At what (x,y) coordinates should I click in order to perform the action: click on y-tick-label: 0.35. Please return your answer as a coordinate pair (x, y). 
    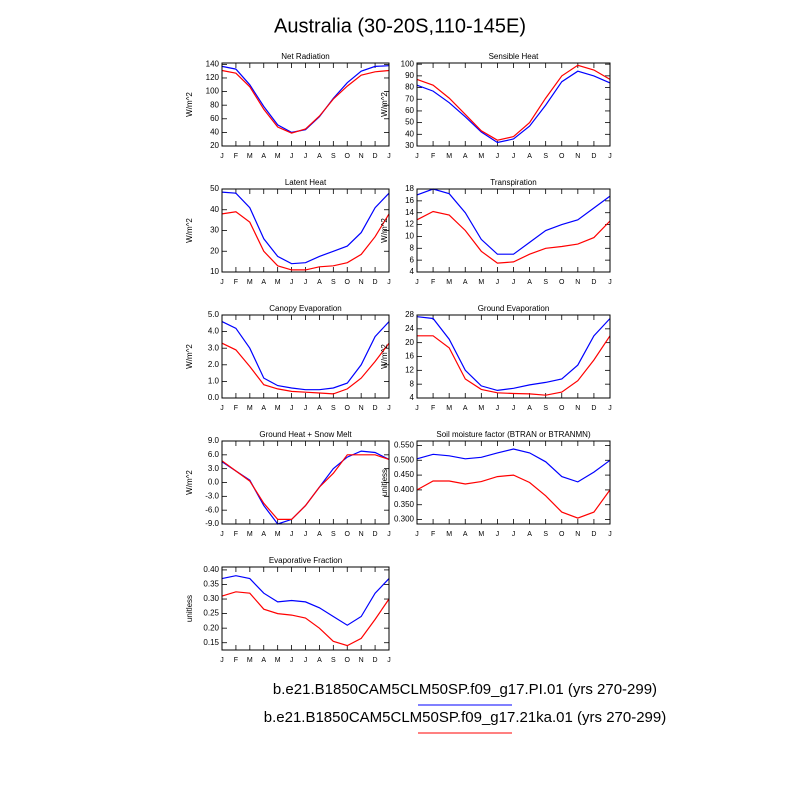
    Looking at the image, I should click on (211, 584).